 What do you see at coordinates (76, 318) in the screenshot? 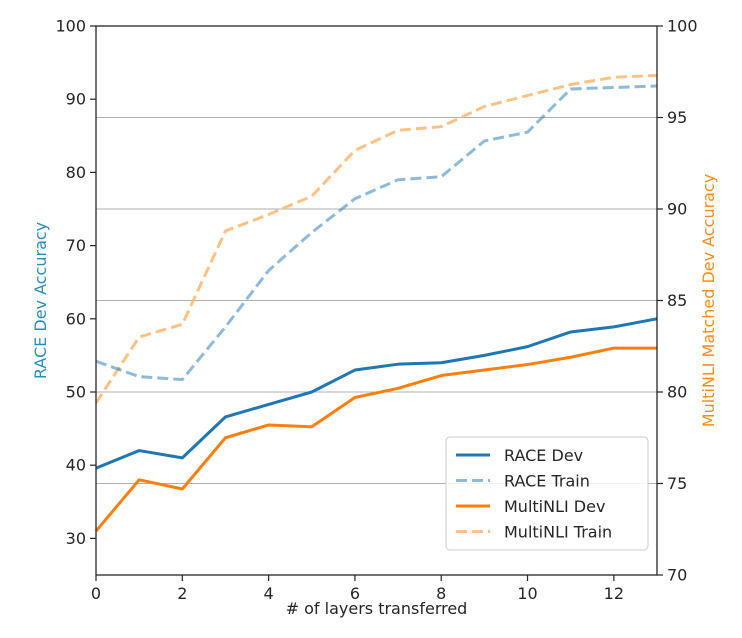
I see `left-y-tick-label: 60` at bounding box center [76, 318].